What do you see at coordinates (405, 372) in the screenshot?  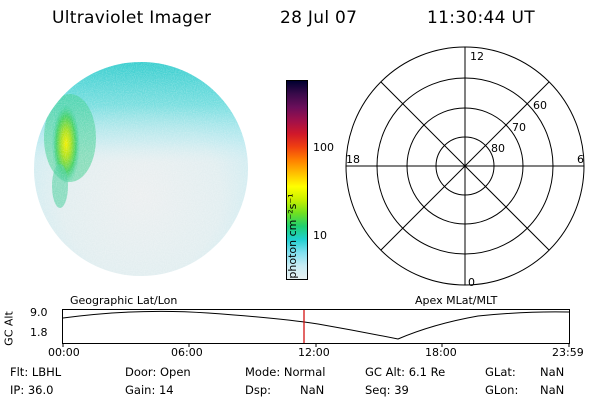 I see `gc-alt-status: GC Alt: 6.1 Re` at bounding box center [405, 372].